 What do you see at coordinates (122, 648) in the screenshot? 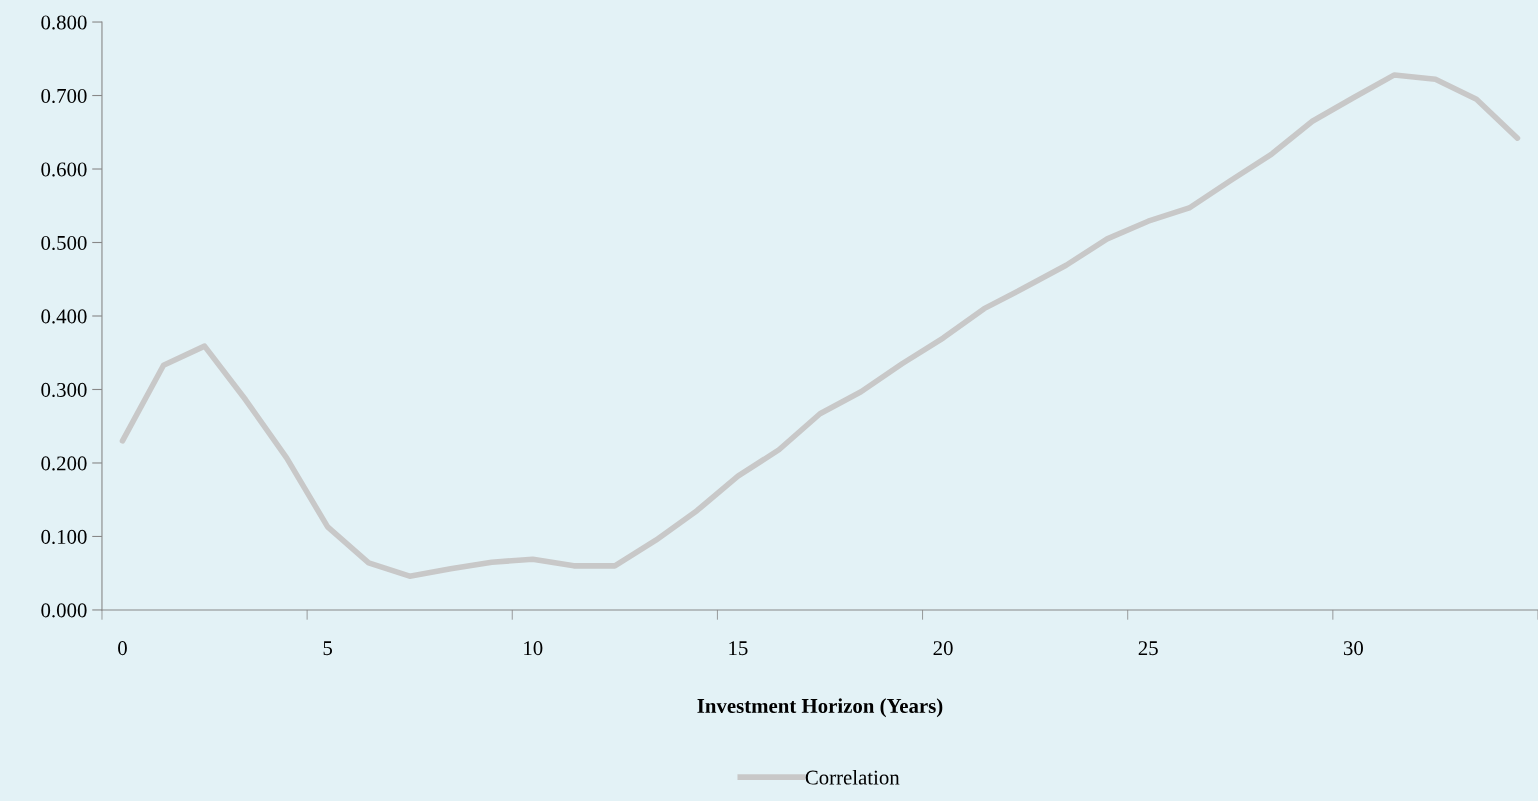
I see `x-tick-label: 0` at bounding box center [122, 648].